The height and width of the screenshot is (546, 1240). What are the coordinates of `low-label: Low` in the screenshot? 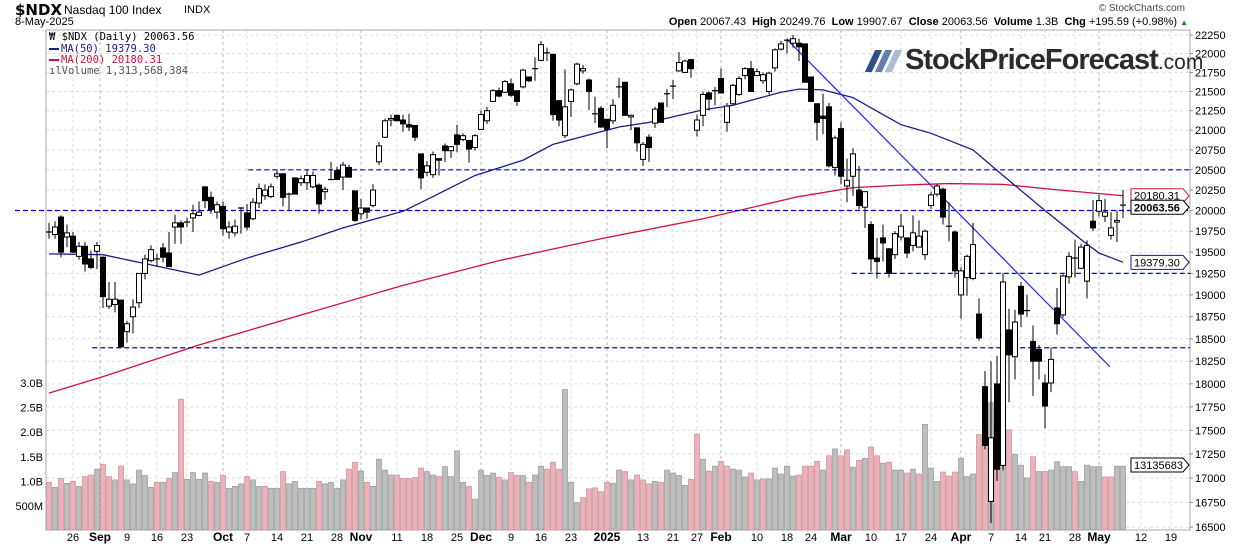 It's located at (842, 22).